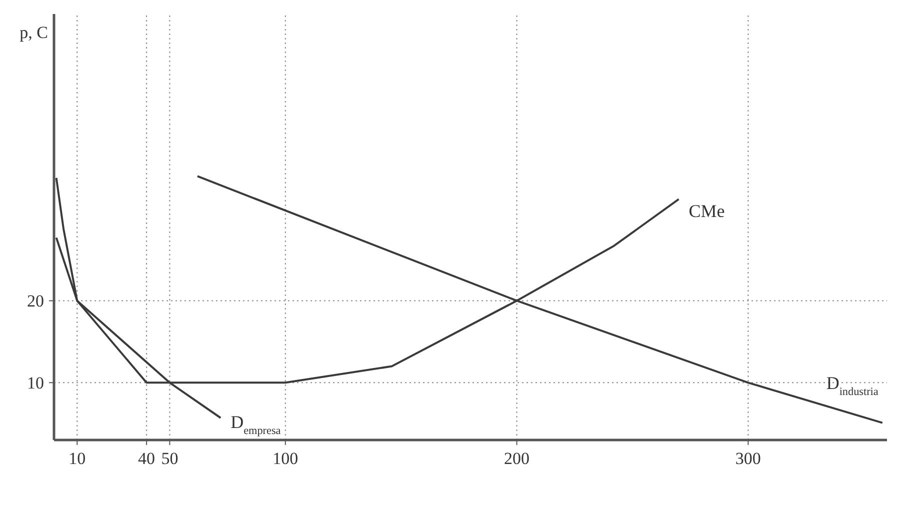 This screenshot has width=901, height=514. What do you see at coordinates (706, 211) in the screenshot?
I see `series-label: CMe` at bounding box center [706, 211].